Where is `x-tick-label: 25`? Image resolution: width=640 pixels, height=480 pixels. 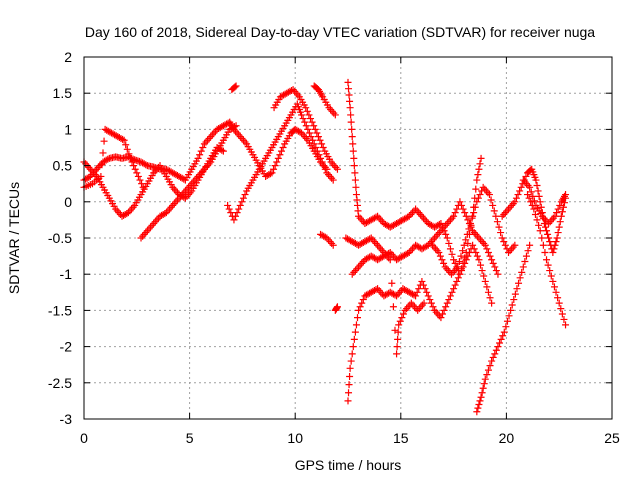 x-tick-label: 25 is located at coordinates (612, 438).